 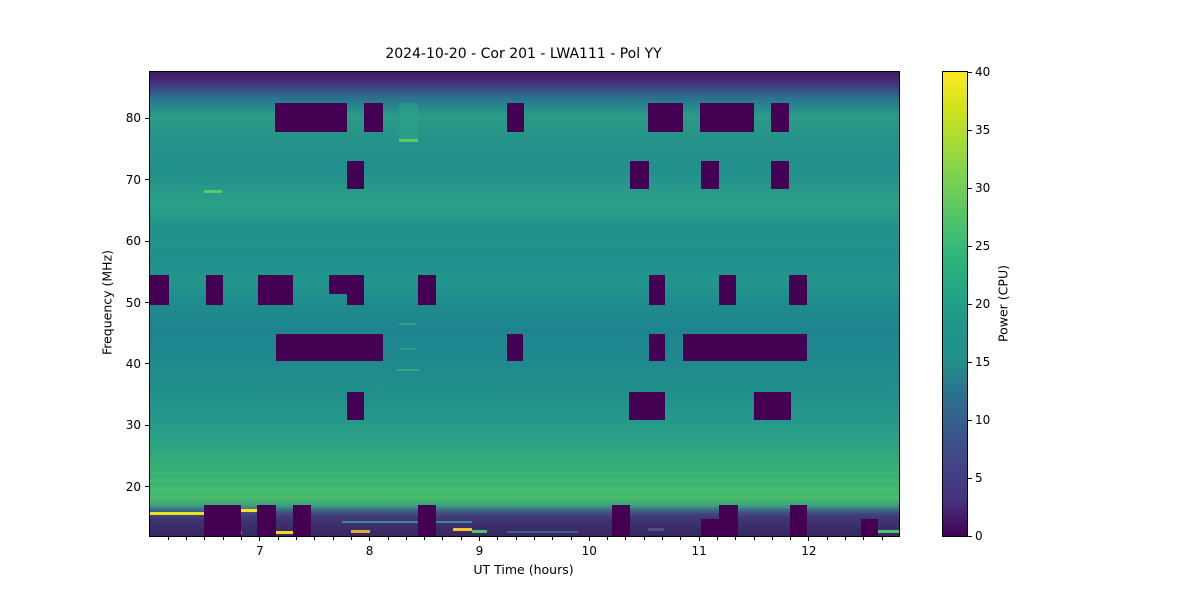 I want to click on colorbar-tick-label: 40, so click(x=983, y=72).